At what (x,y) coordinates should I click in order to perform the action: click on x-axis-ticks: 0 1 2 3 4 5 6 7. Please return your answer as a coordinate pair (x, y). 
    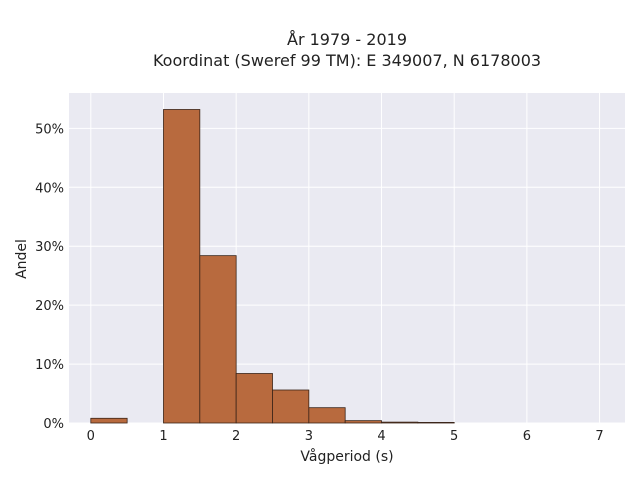
    Looking at the image, I should click on (345, 436).